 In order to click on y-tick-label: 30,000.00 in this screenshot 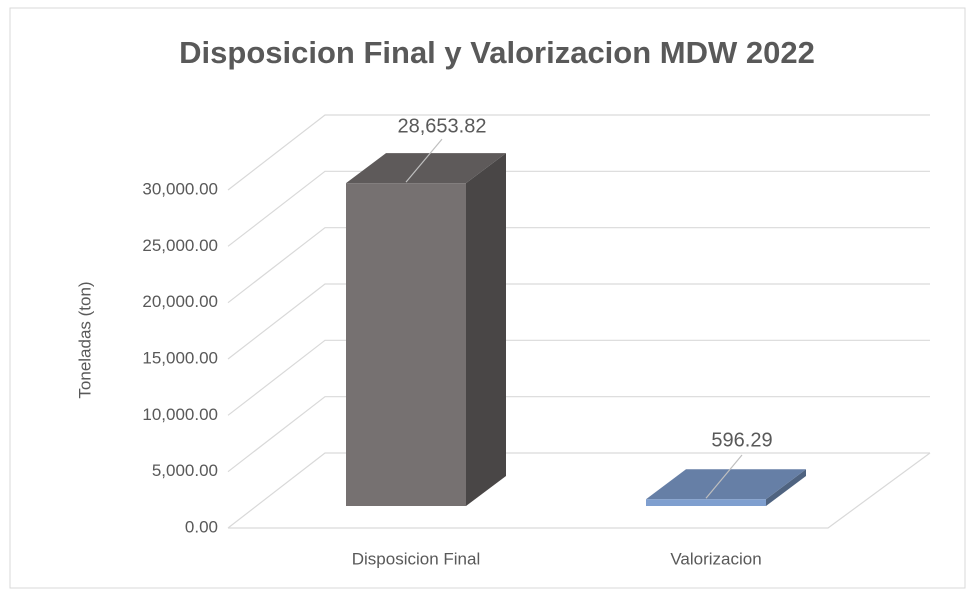, I will do `click(180, 188)`.